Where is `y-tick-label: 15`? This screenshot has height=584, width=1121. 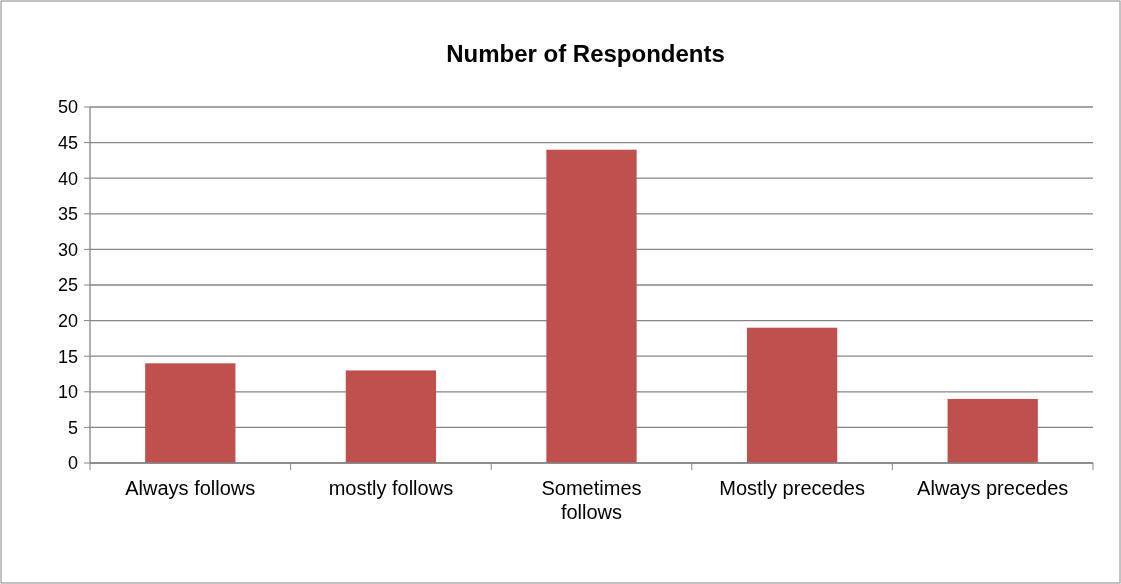 y-tick-label: 15 is located at coordinates (67, 356).